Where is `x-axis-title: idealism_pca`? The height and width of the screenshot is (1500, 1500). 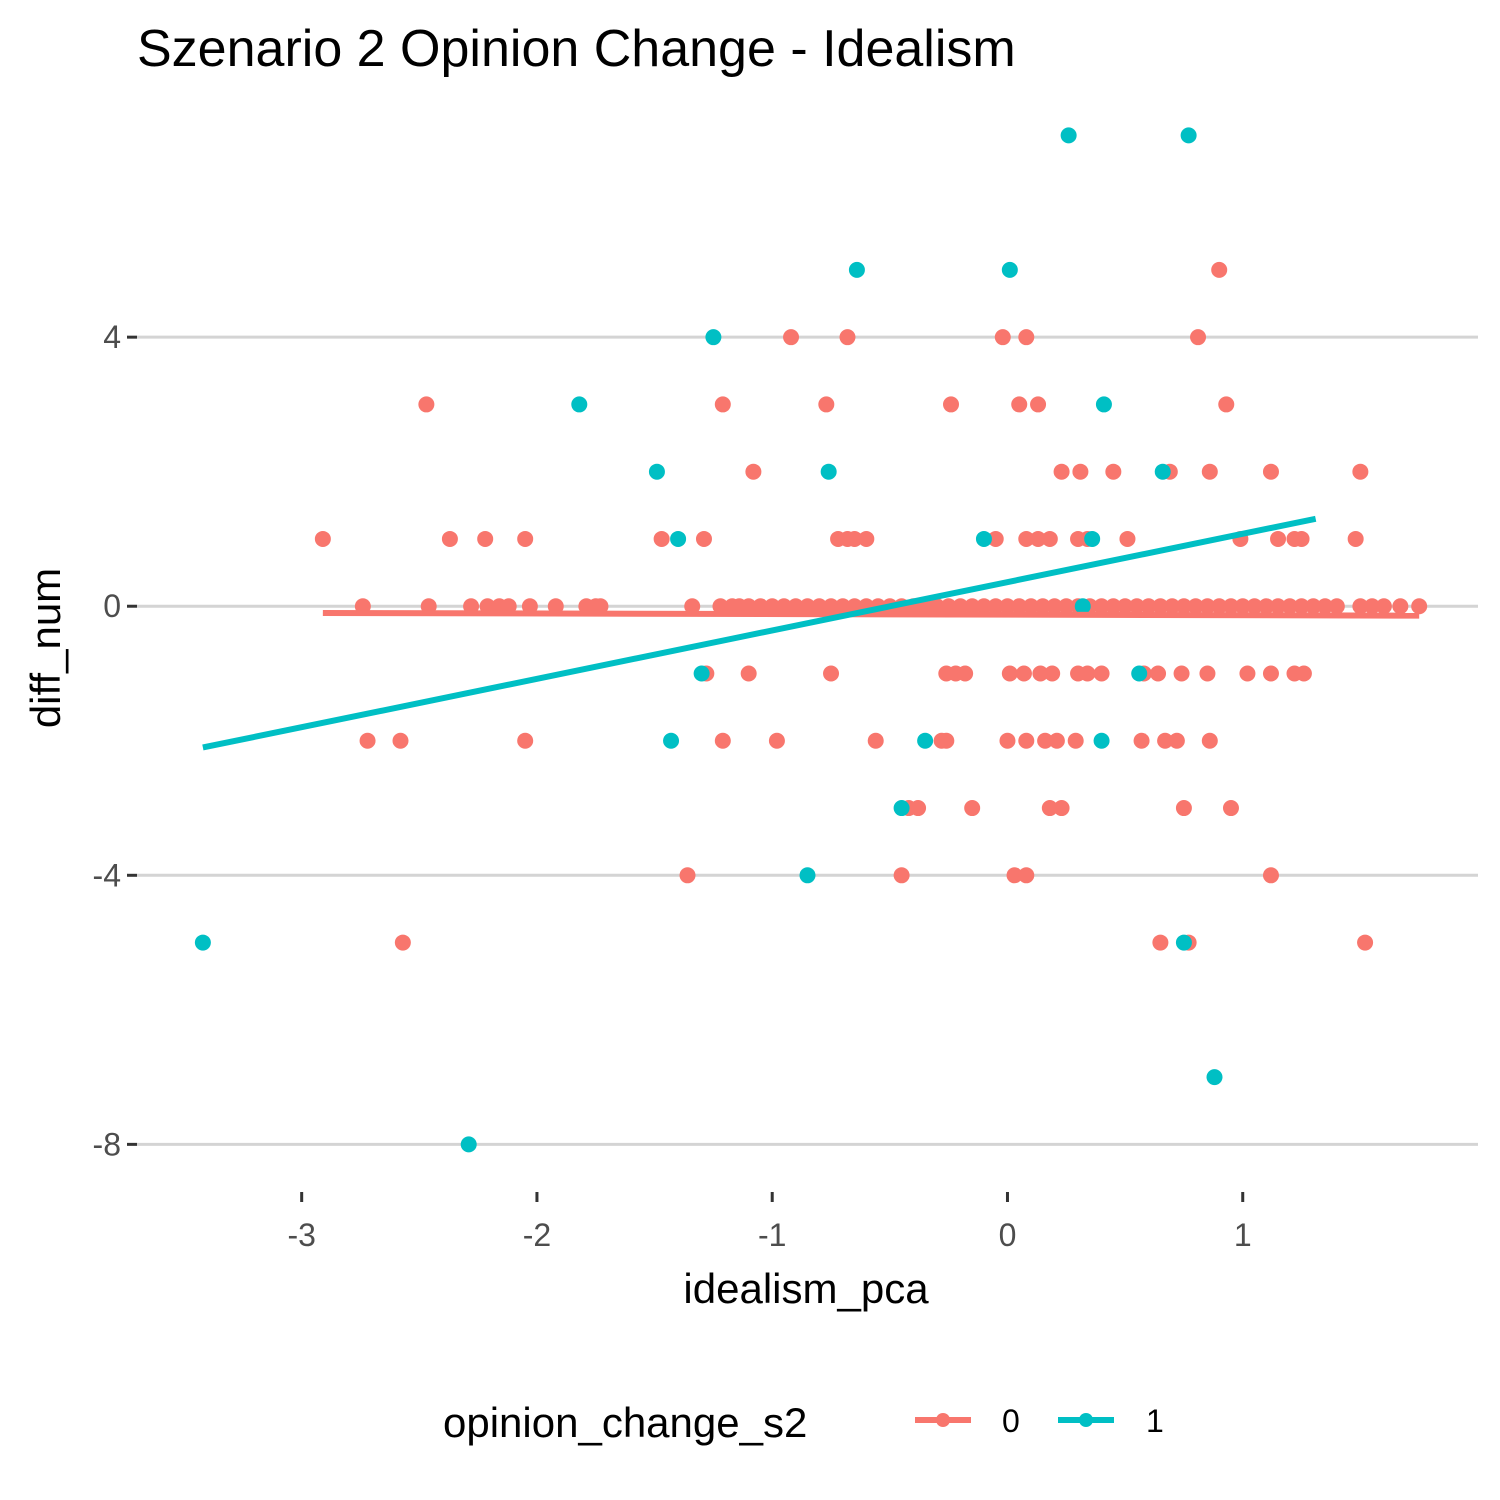 x-axis-title: idealism_pca is located at coordinates (806, 1288).